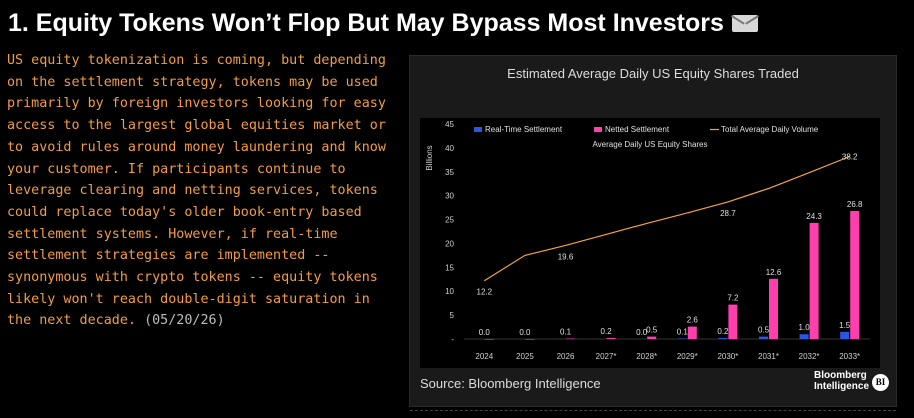 This screenshot has width=914, height=418. What do you see at coordinates (449, 172) in the screenshot?
I see `y-tick-label: 35` at bounding box center [449, 172].